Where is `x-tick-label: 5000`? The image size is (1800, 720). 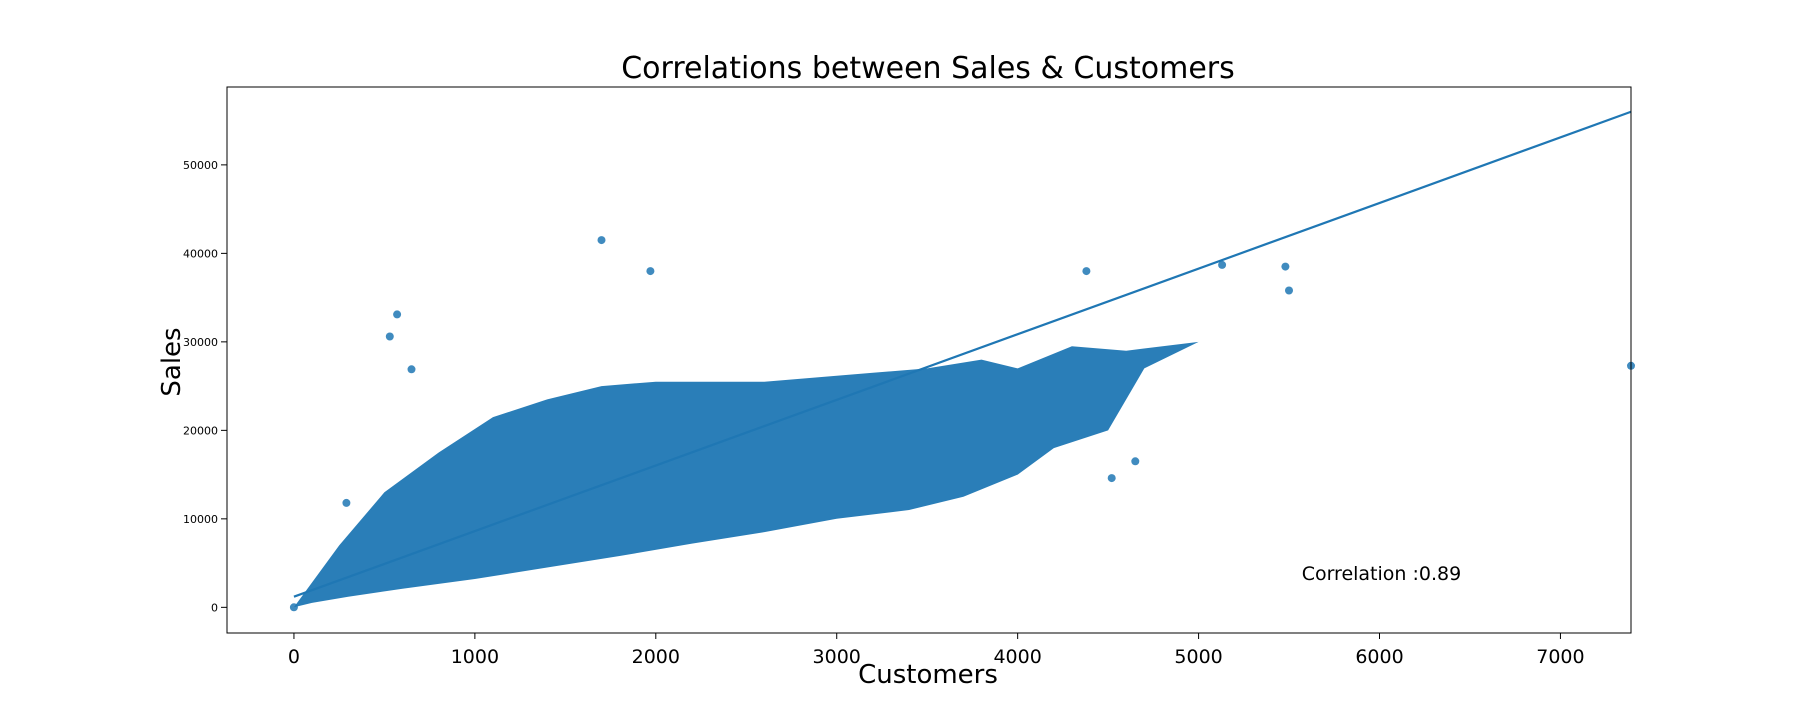 x-tick-label: 5000 is located at coordinates (1198, 657).